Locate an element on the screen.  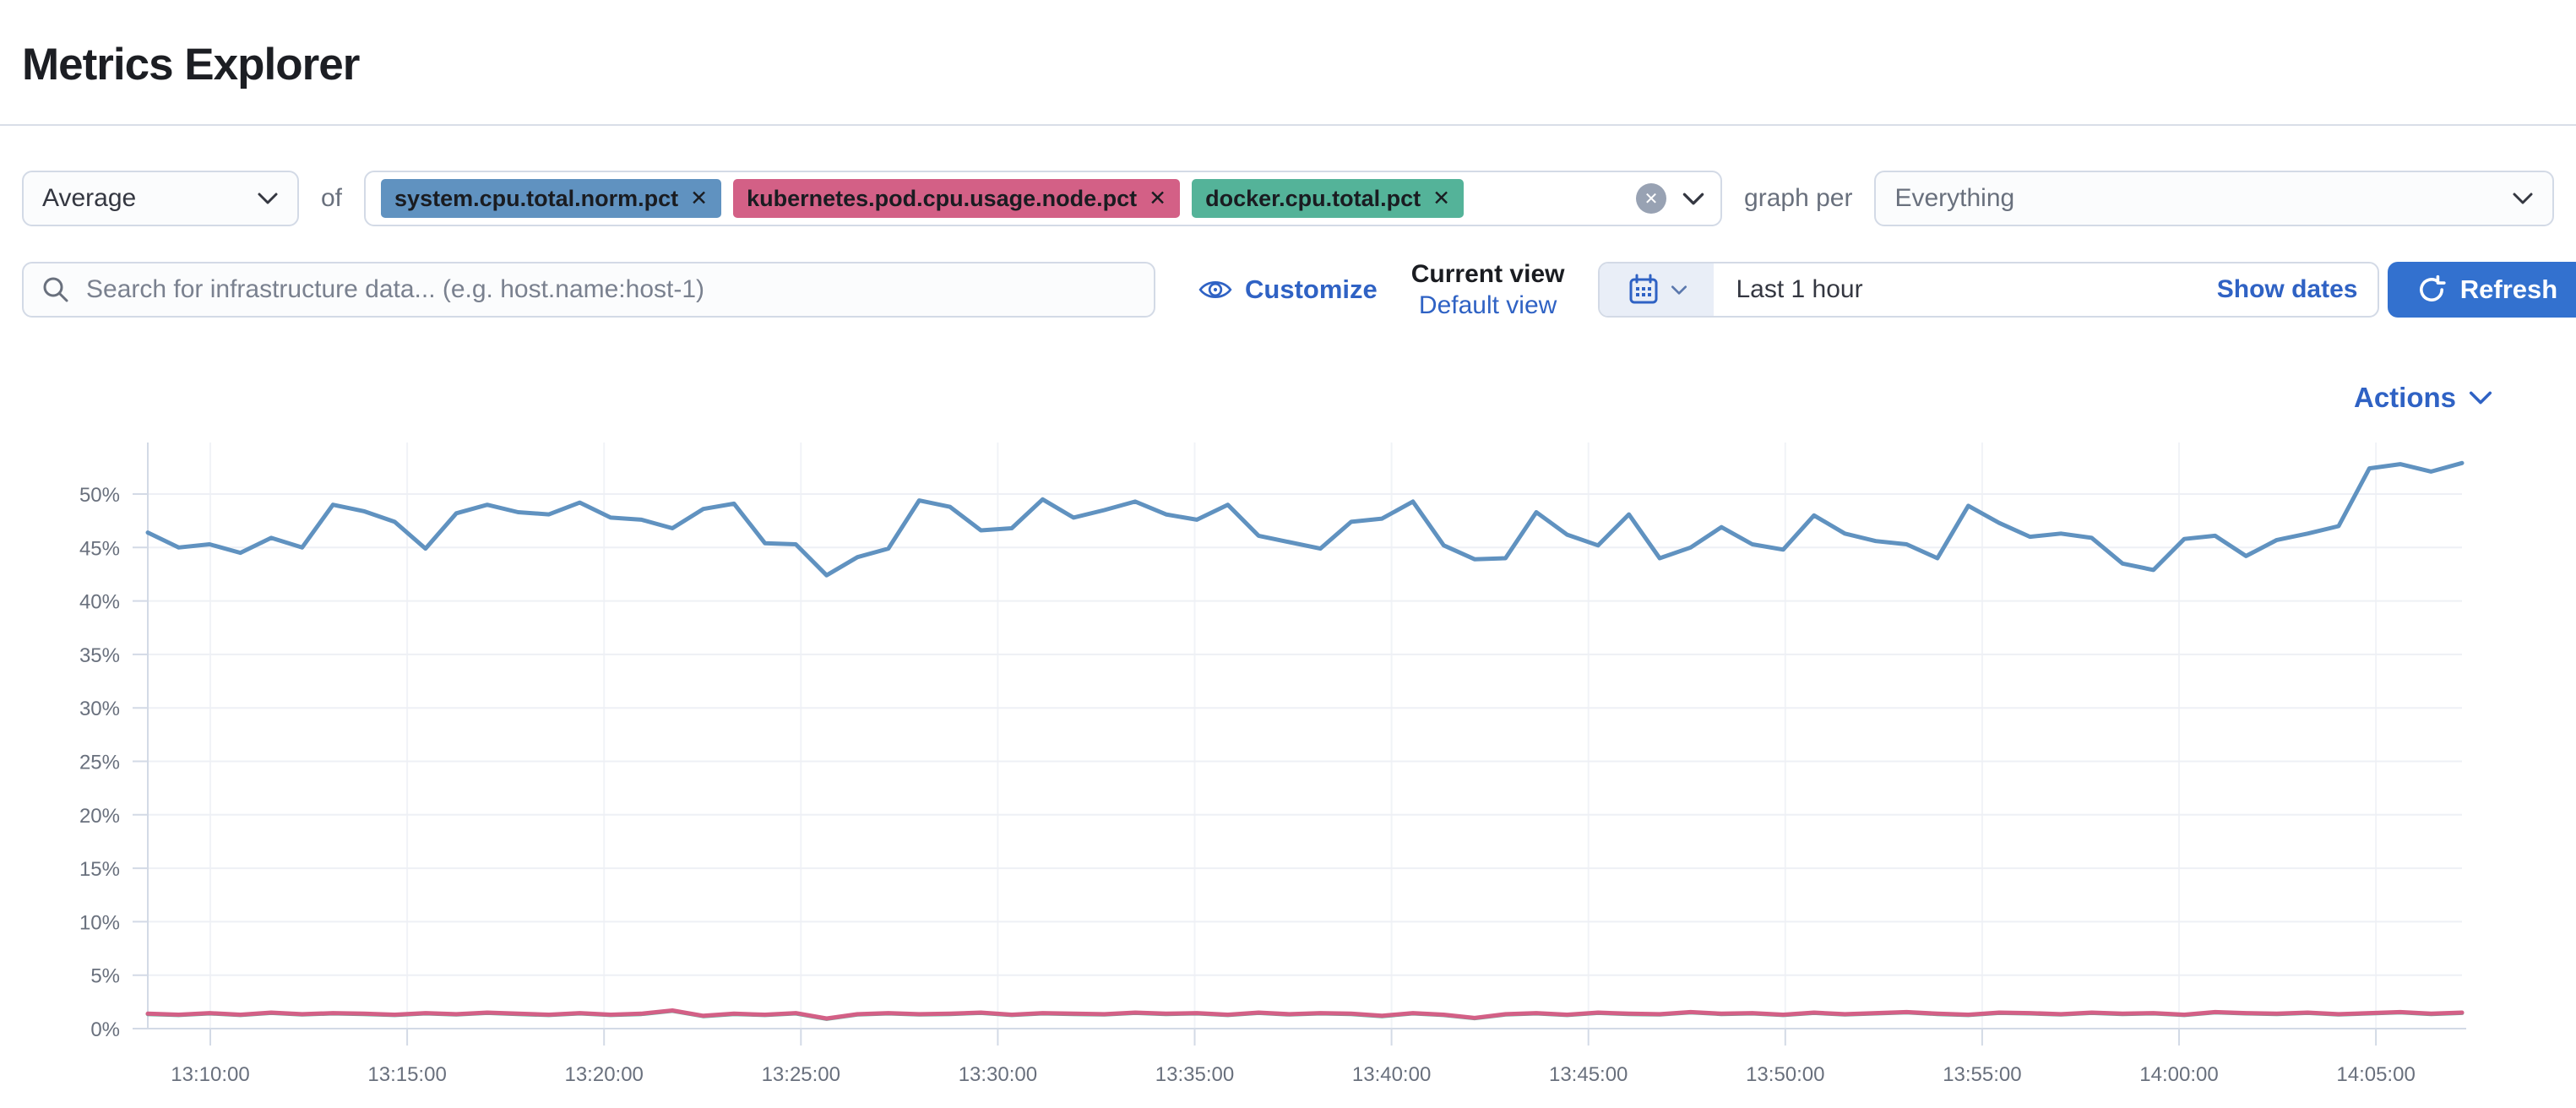
svg-text: 13:55:00 is located at coordinates (1982, 1074).